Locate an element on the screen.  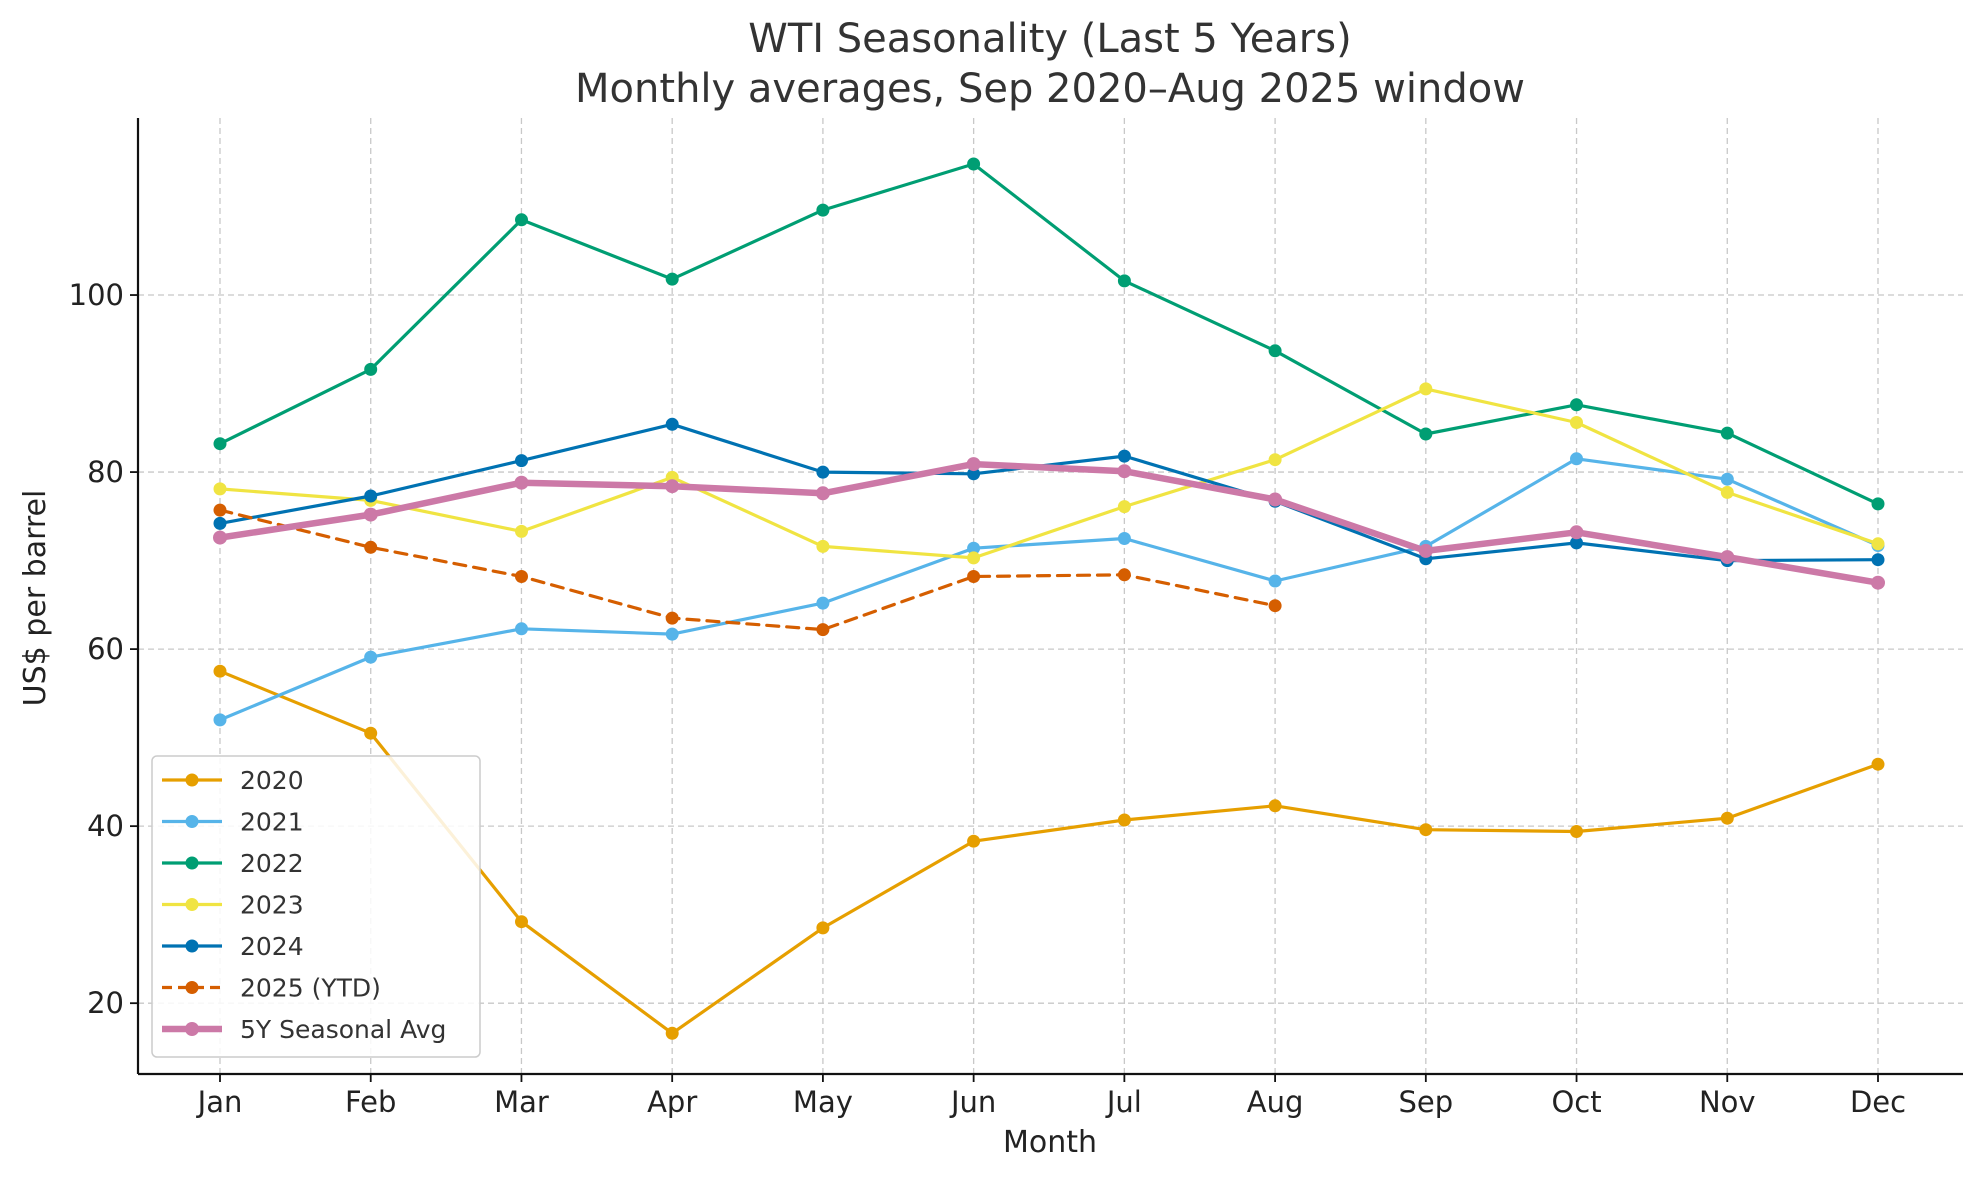
legend-entry: 2025 (YTD) is located at coordinates (271, 988).